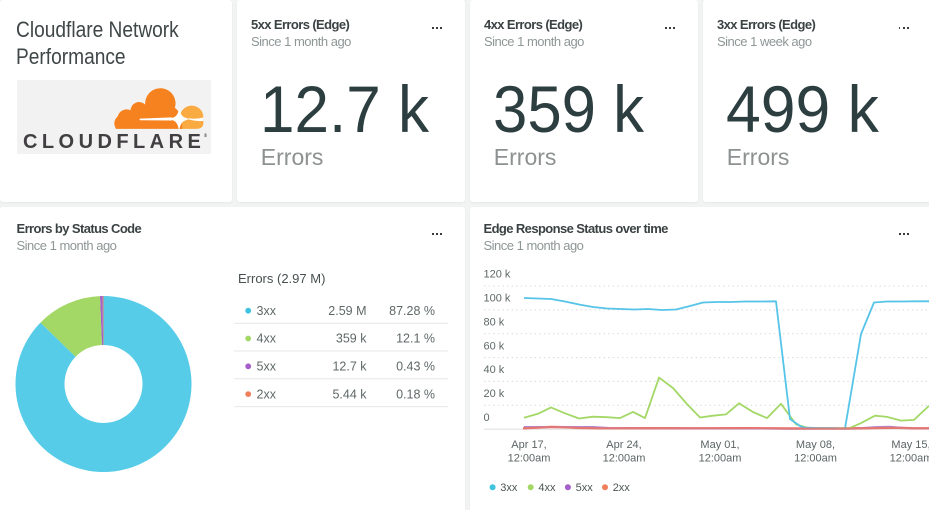 This screenshot has width=929, height=510. What do you see at coordinates (494, 346) in the screenshot?
I see `svg-text: 60 k` at bounding box center [494, 346].